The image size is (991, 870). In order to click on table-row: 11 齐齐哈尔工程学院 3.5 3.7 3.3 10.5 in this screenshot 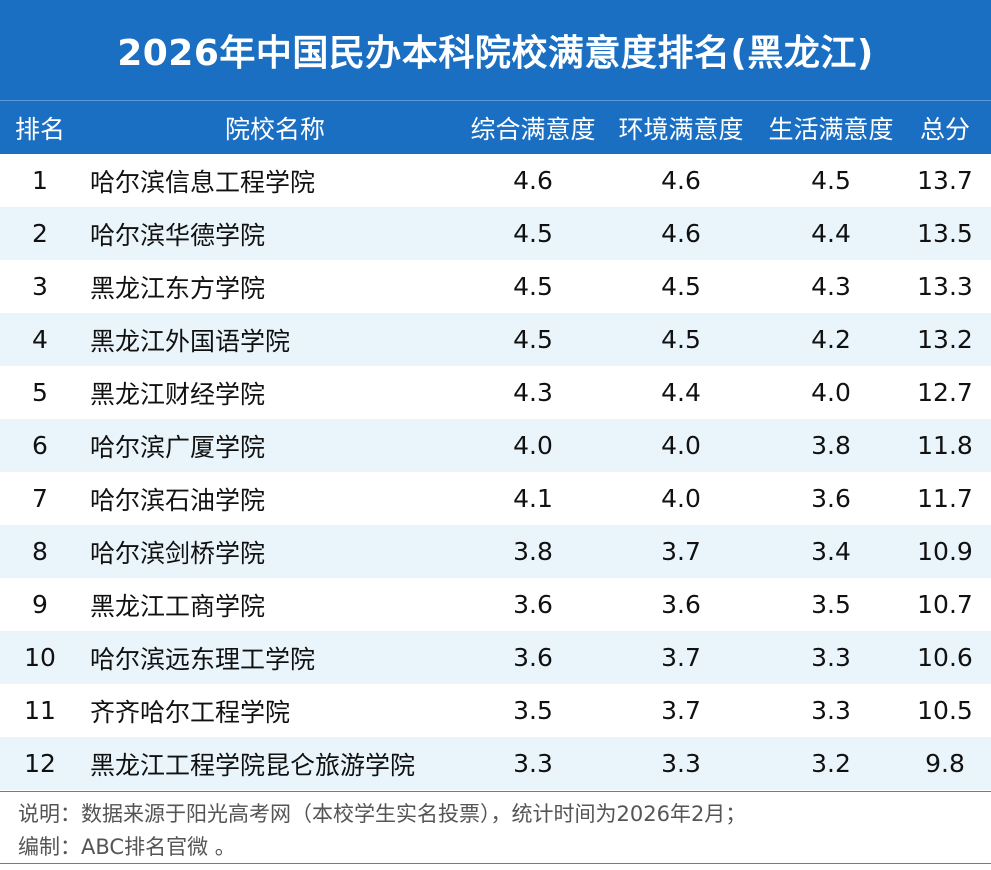, I will do `click(495, 710)`.